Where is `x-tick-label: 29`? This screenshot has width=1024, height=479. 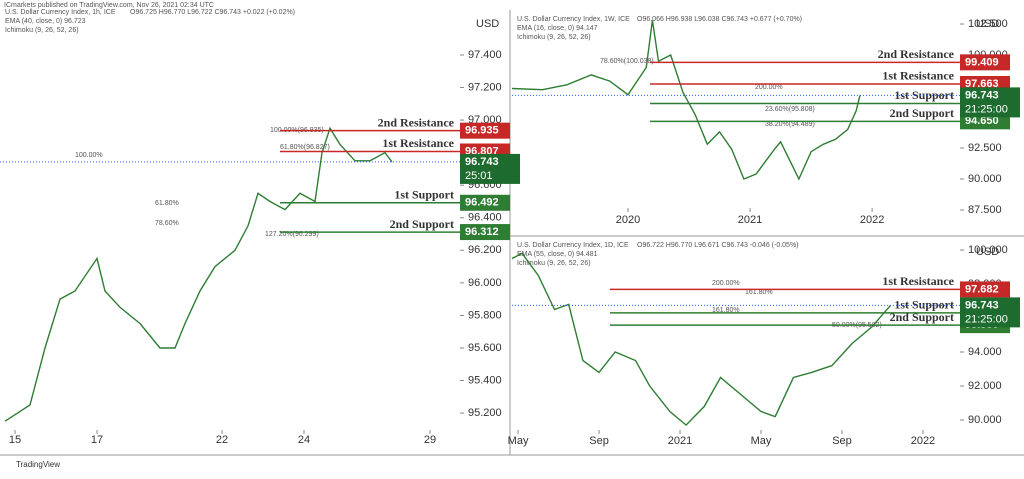
x-tick-label: 29 is located at coordinates (430, 440).